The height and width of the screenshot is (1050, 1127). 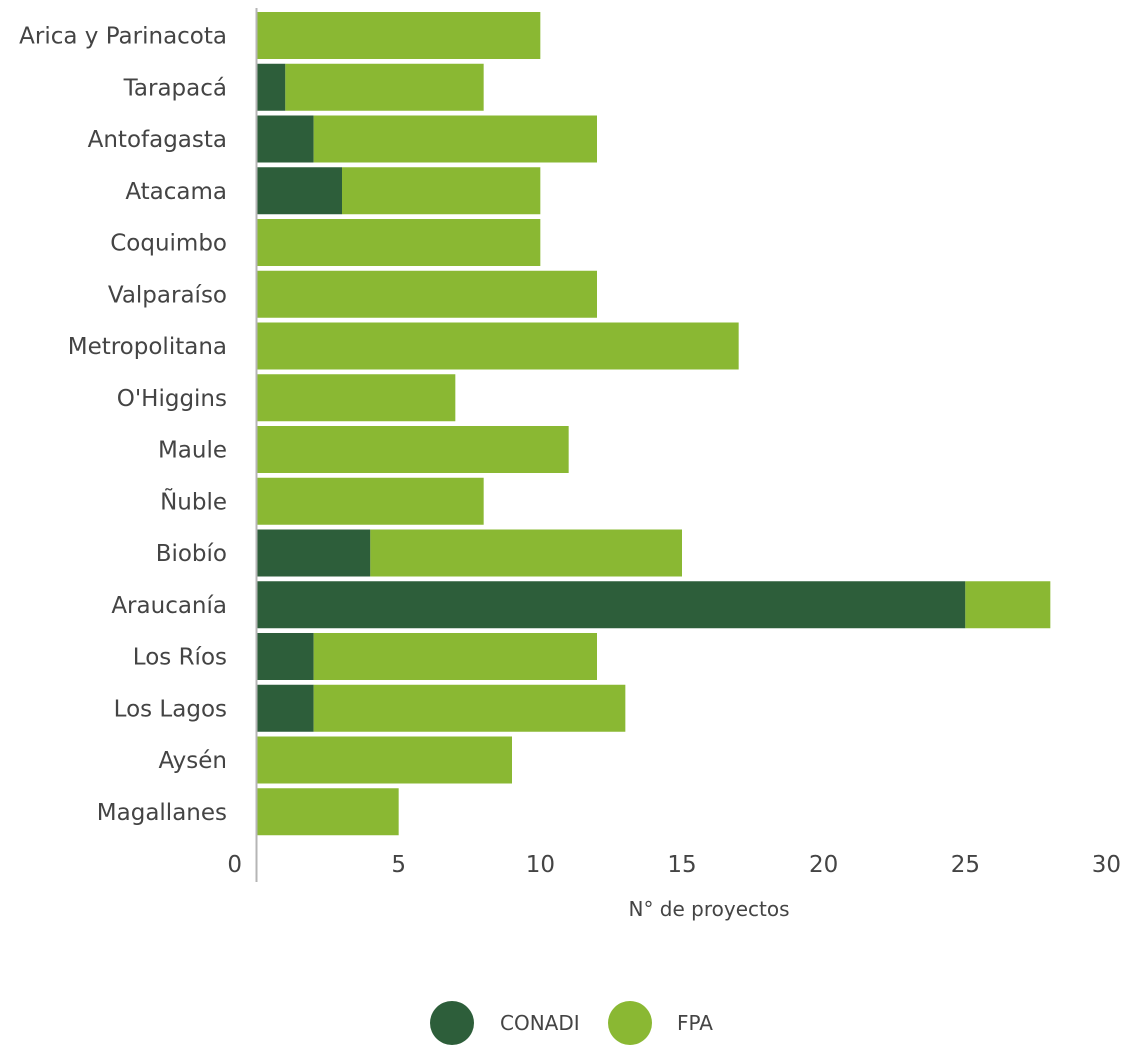 What do you see at coordinates (147, 347) in the screenshot?
I see `category-label: Metropolitana` at bounding box center [147, 347].